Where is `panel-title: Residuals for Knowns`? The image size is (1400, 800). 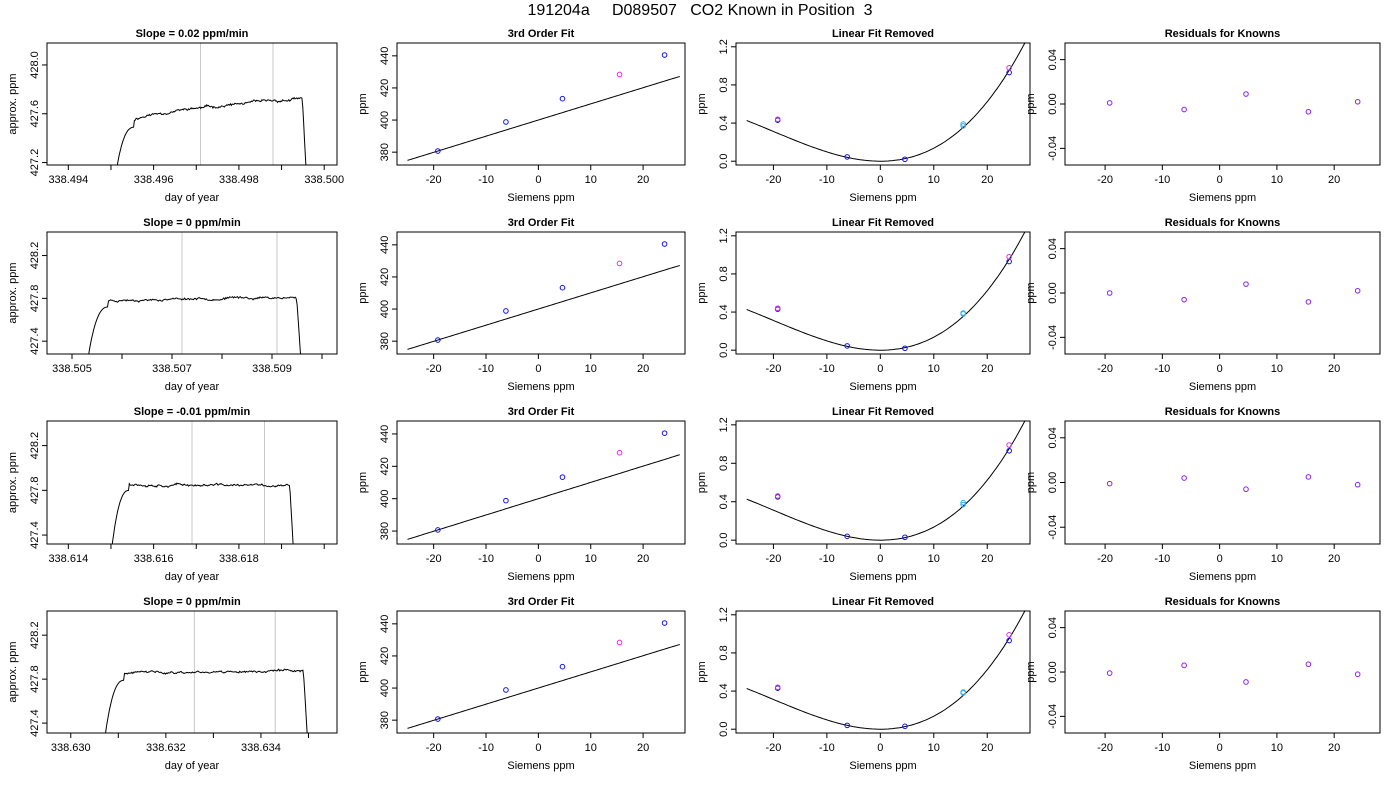 panel-title: Residuals for Knowns is located at coordinates (1223, 412).